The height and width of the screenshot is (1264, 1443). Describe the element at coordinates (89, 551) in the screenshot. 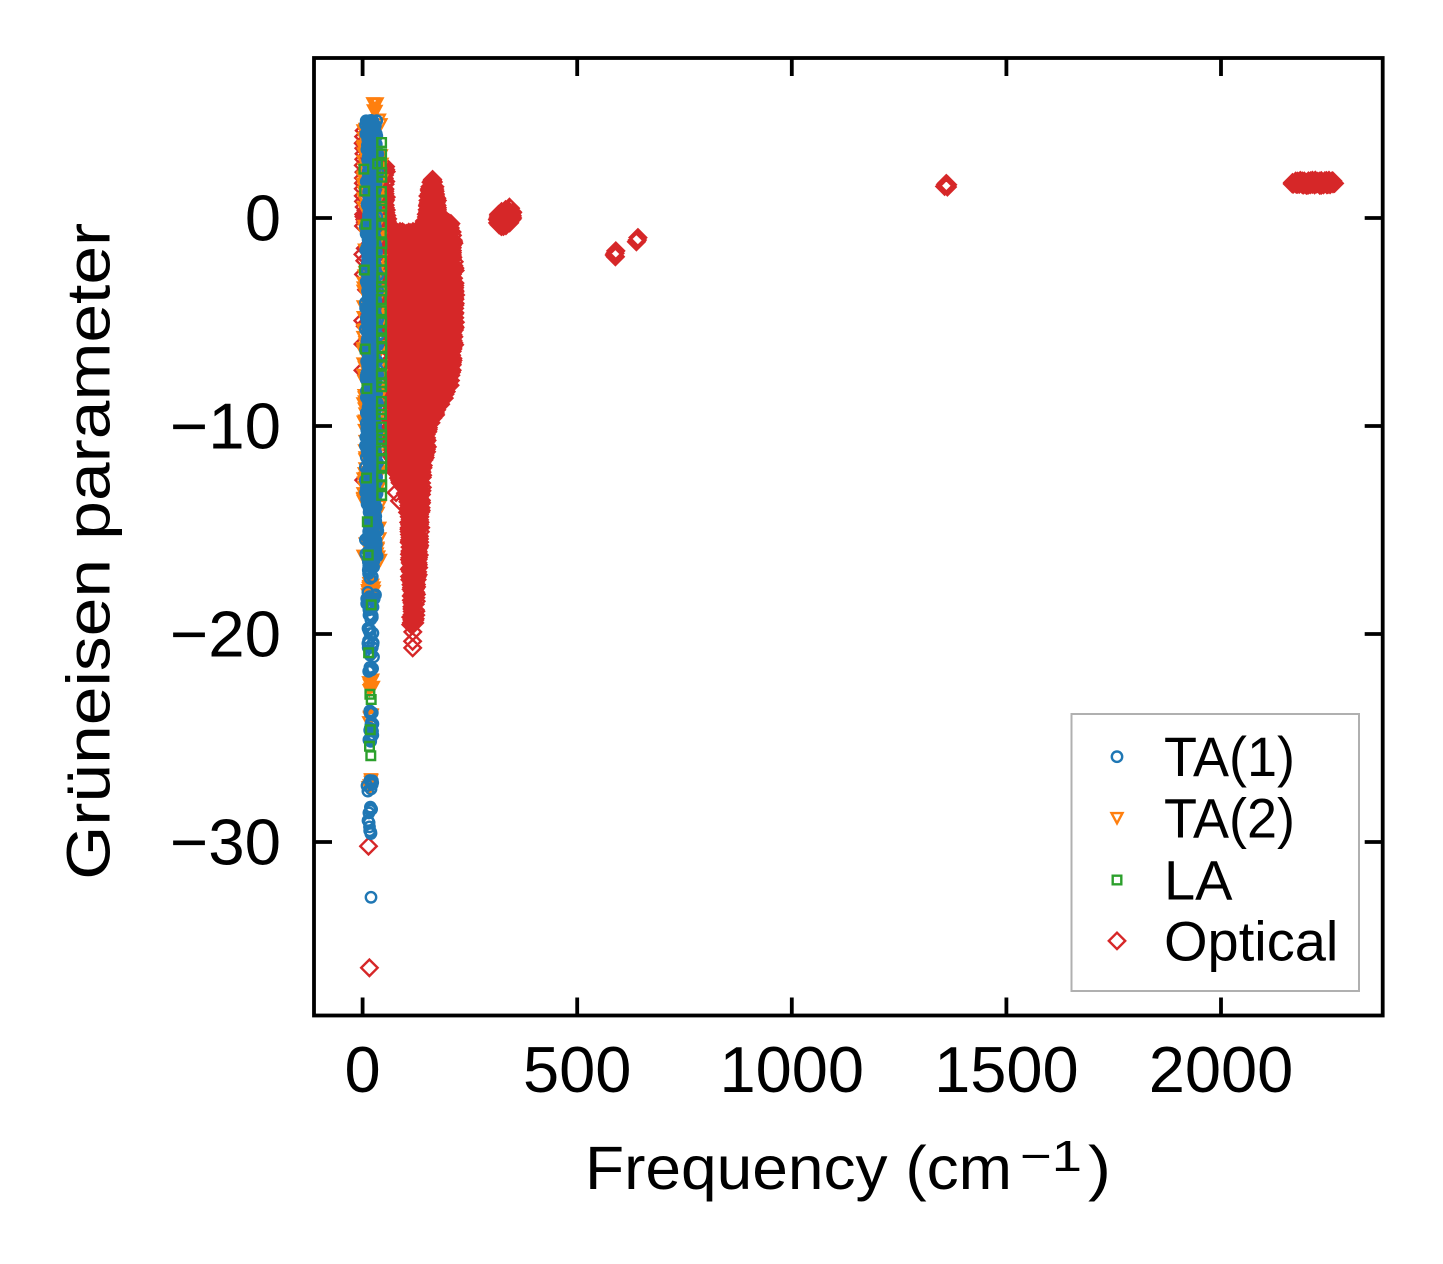

I see `svg-text: Grüneisen parameter` at that location.